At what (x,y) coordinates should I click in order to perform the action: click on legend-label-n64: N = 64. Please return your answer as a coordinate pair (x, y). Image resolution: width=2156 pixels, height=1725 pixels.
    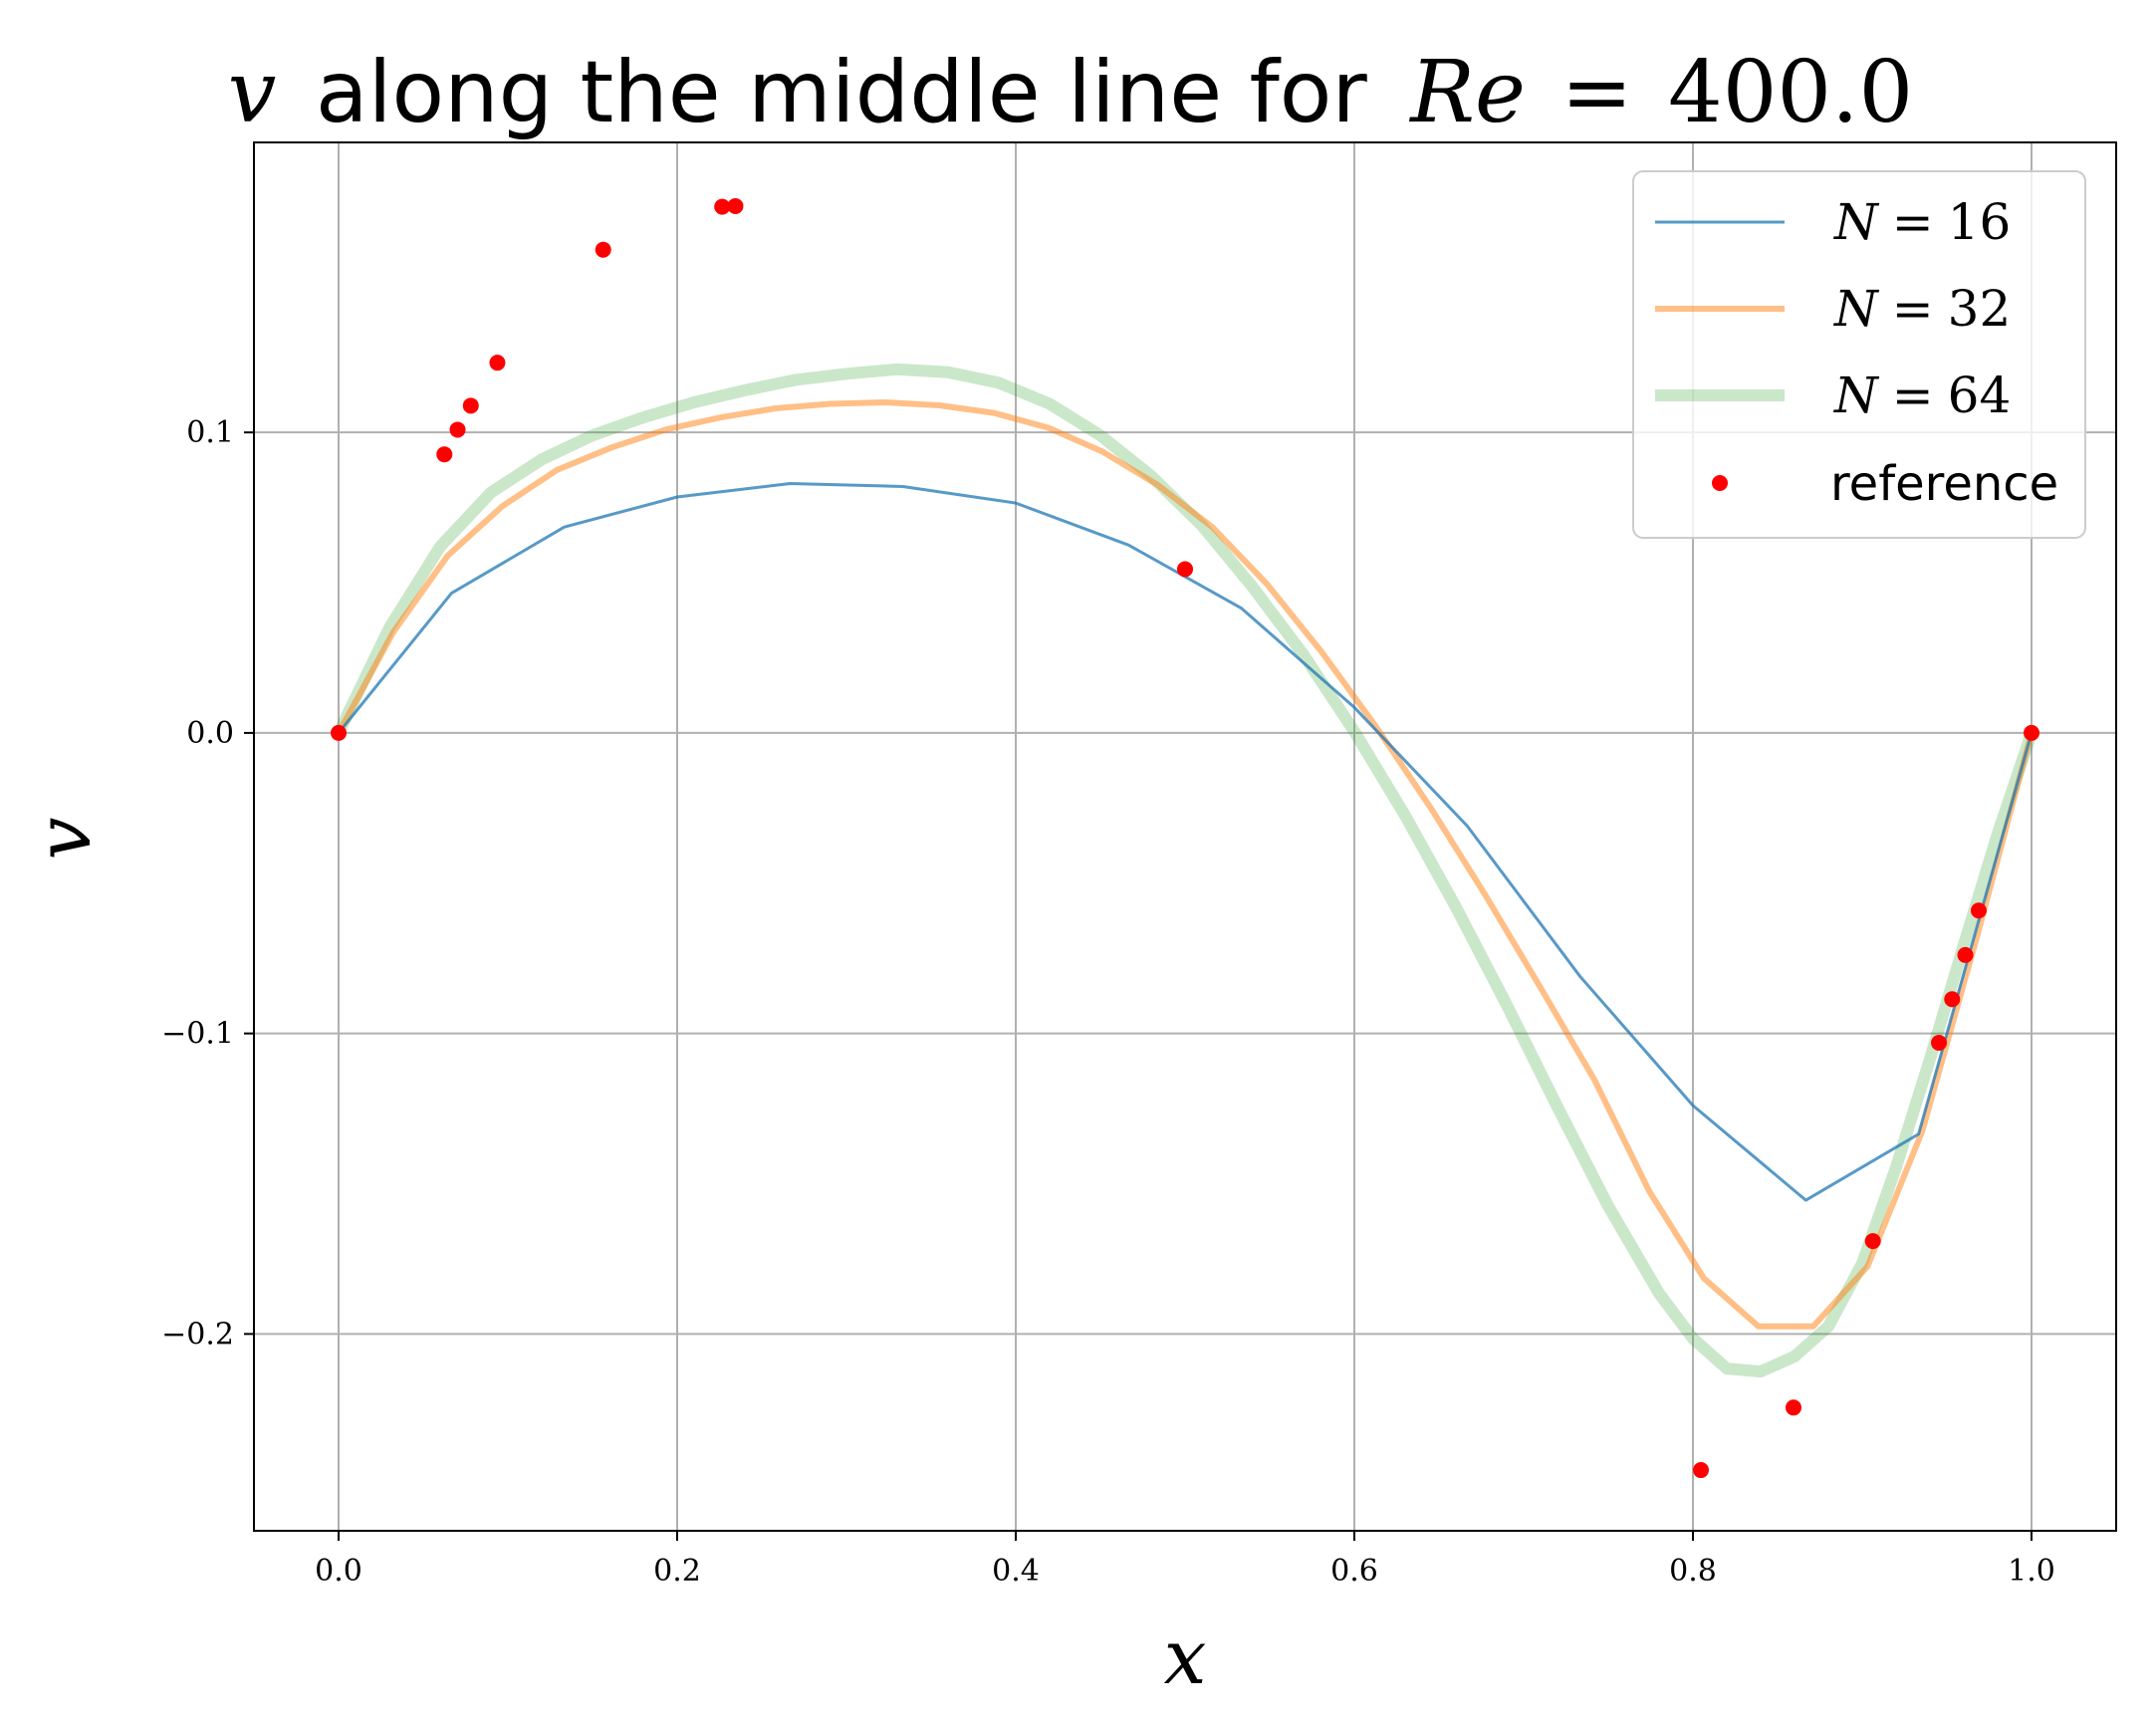
    Looking at the image, I should click on (1922, 396).